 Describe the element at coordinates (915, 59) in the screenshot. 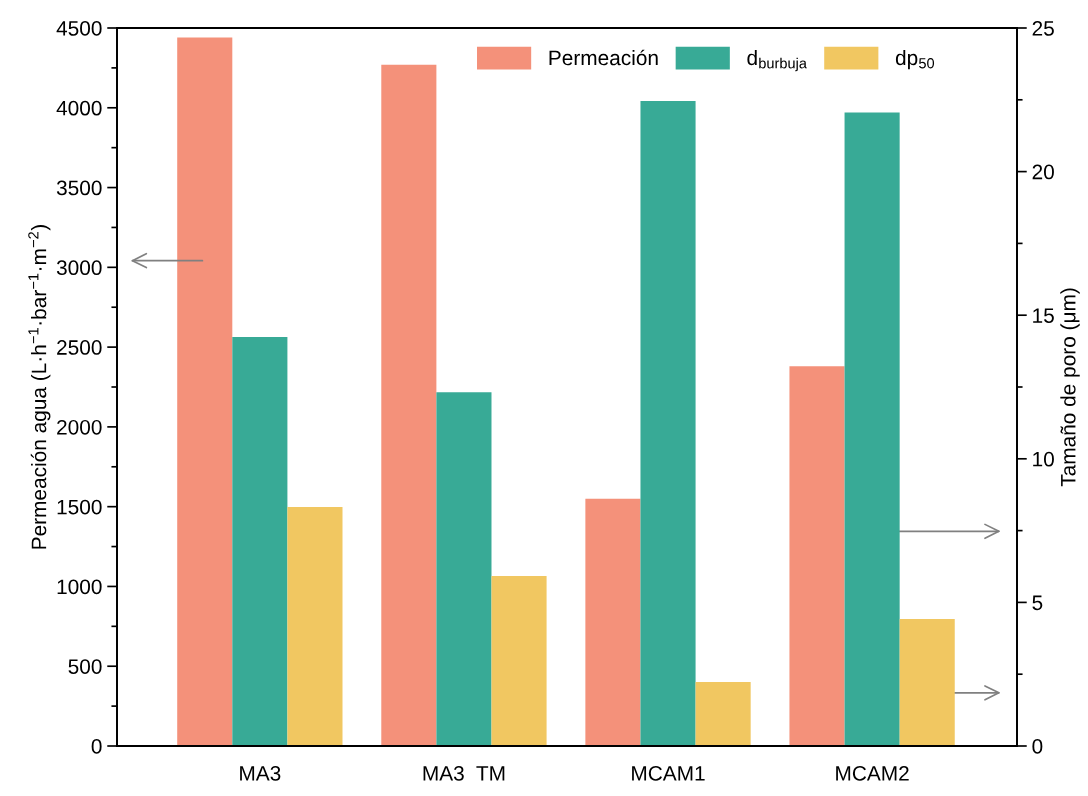

I see `legend-label: dp$_{50}$` at that location.